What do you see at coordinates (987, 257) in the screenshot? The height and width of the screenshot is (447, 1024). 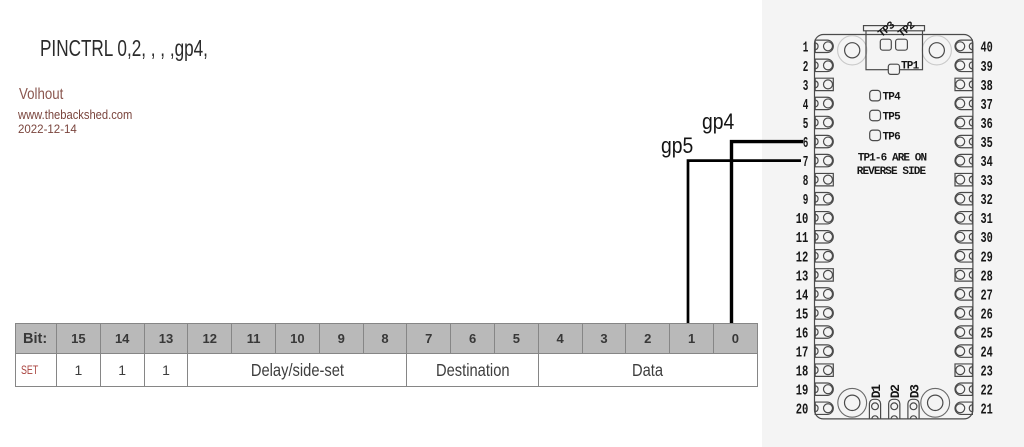 I see `svg-text: 29` at bounding box center [987, 257].